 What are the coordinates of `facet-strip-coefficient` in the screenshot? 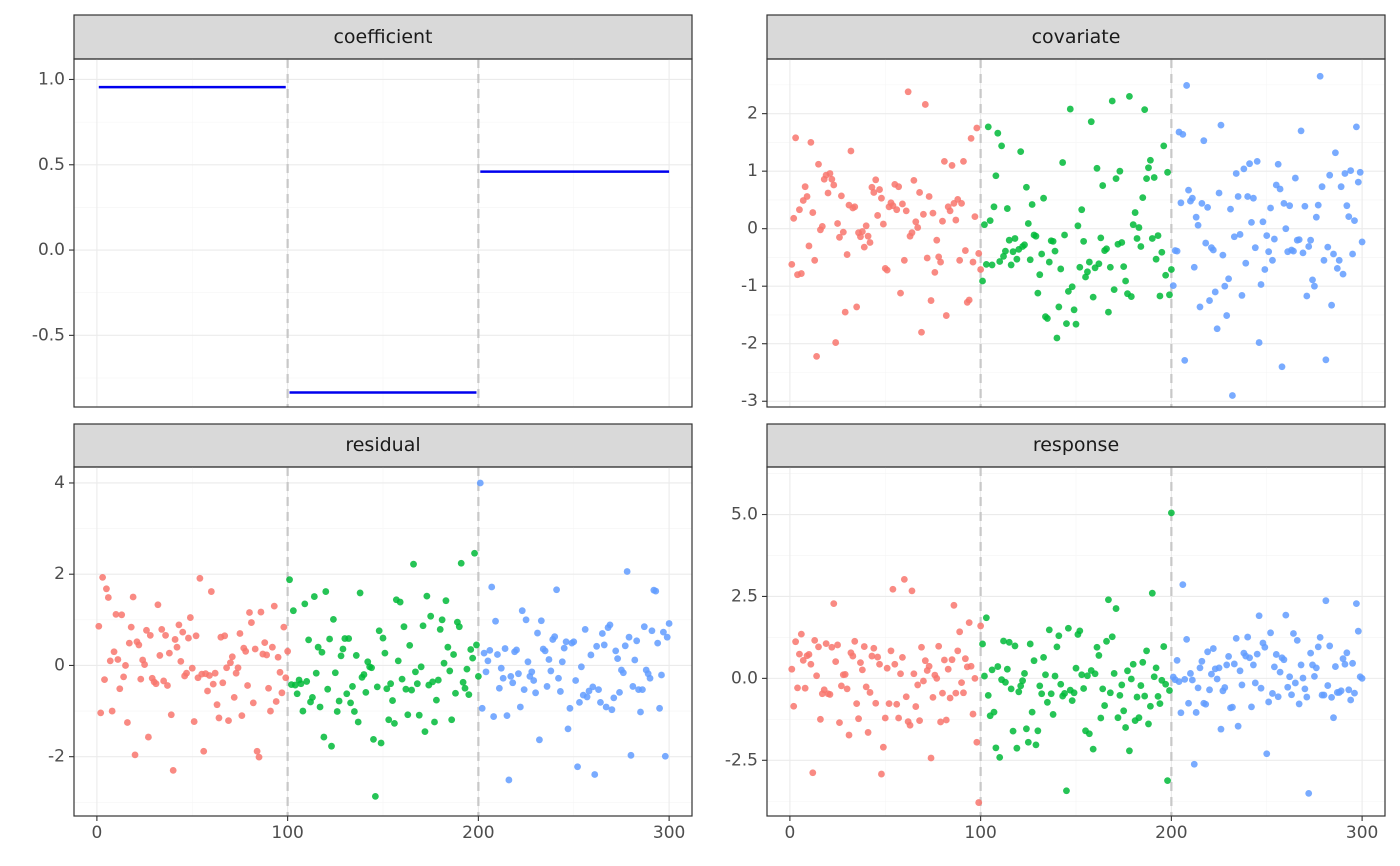 It's located at (383, 37).